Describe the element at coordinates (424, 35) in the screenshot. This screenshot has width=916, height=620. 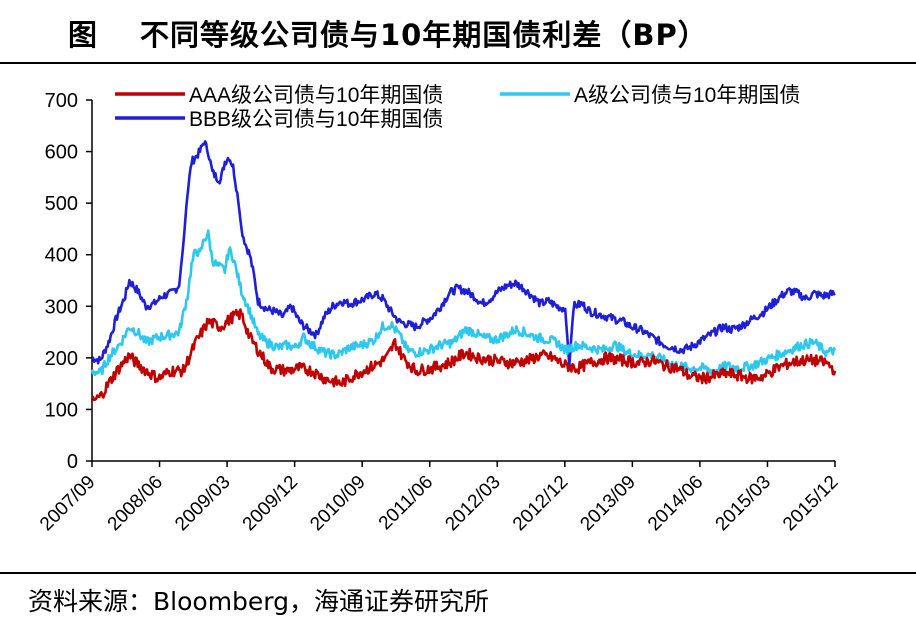
I see `chart-title: 不同等级公司债与10年期国债利差（BP）` at that location.